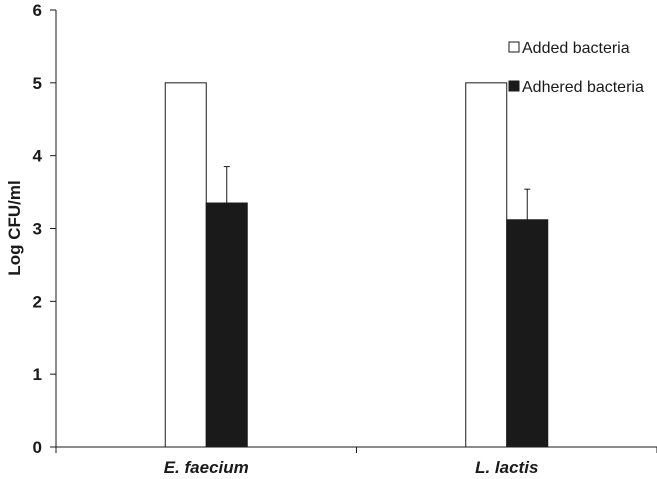 This screenshot has width=657, height=479. Describe the element at coordinates (37, 374) in the screenshot. I see `y-tick-label: 1` at that location.